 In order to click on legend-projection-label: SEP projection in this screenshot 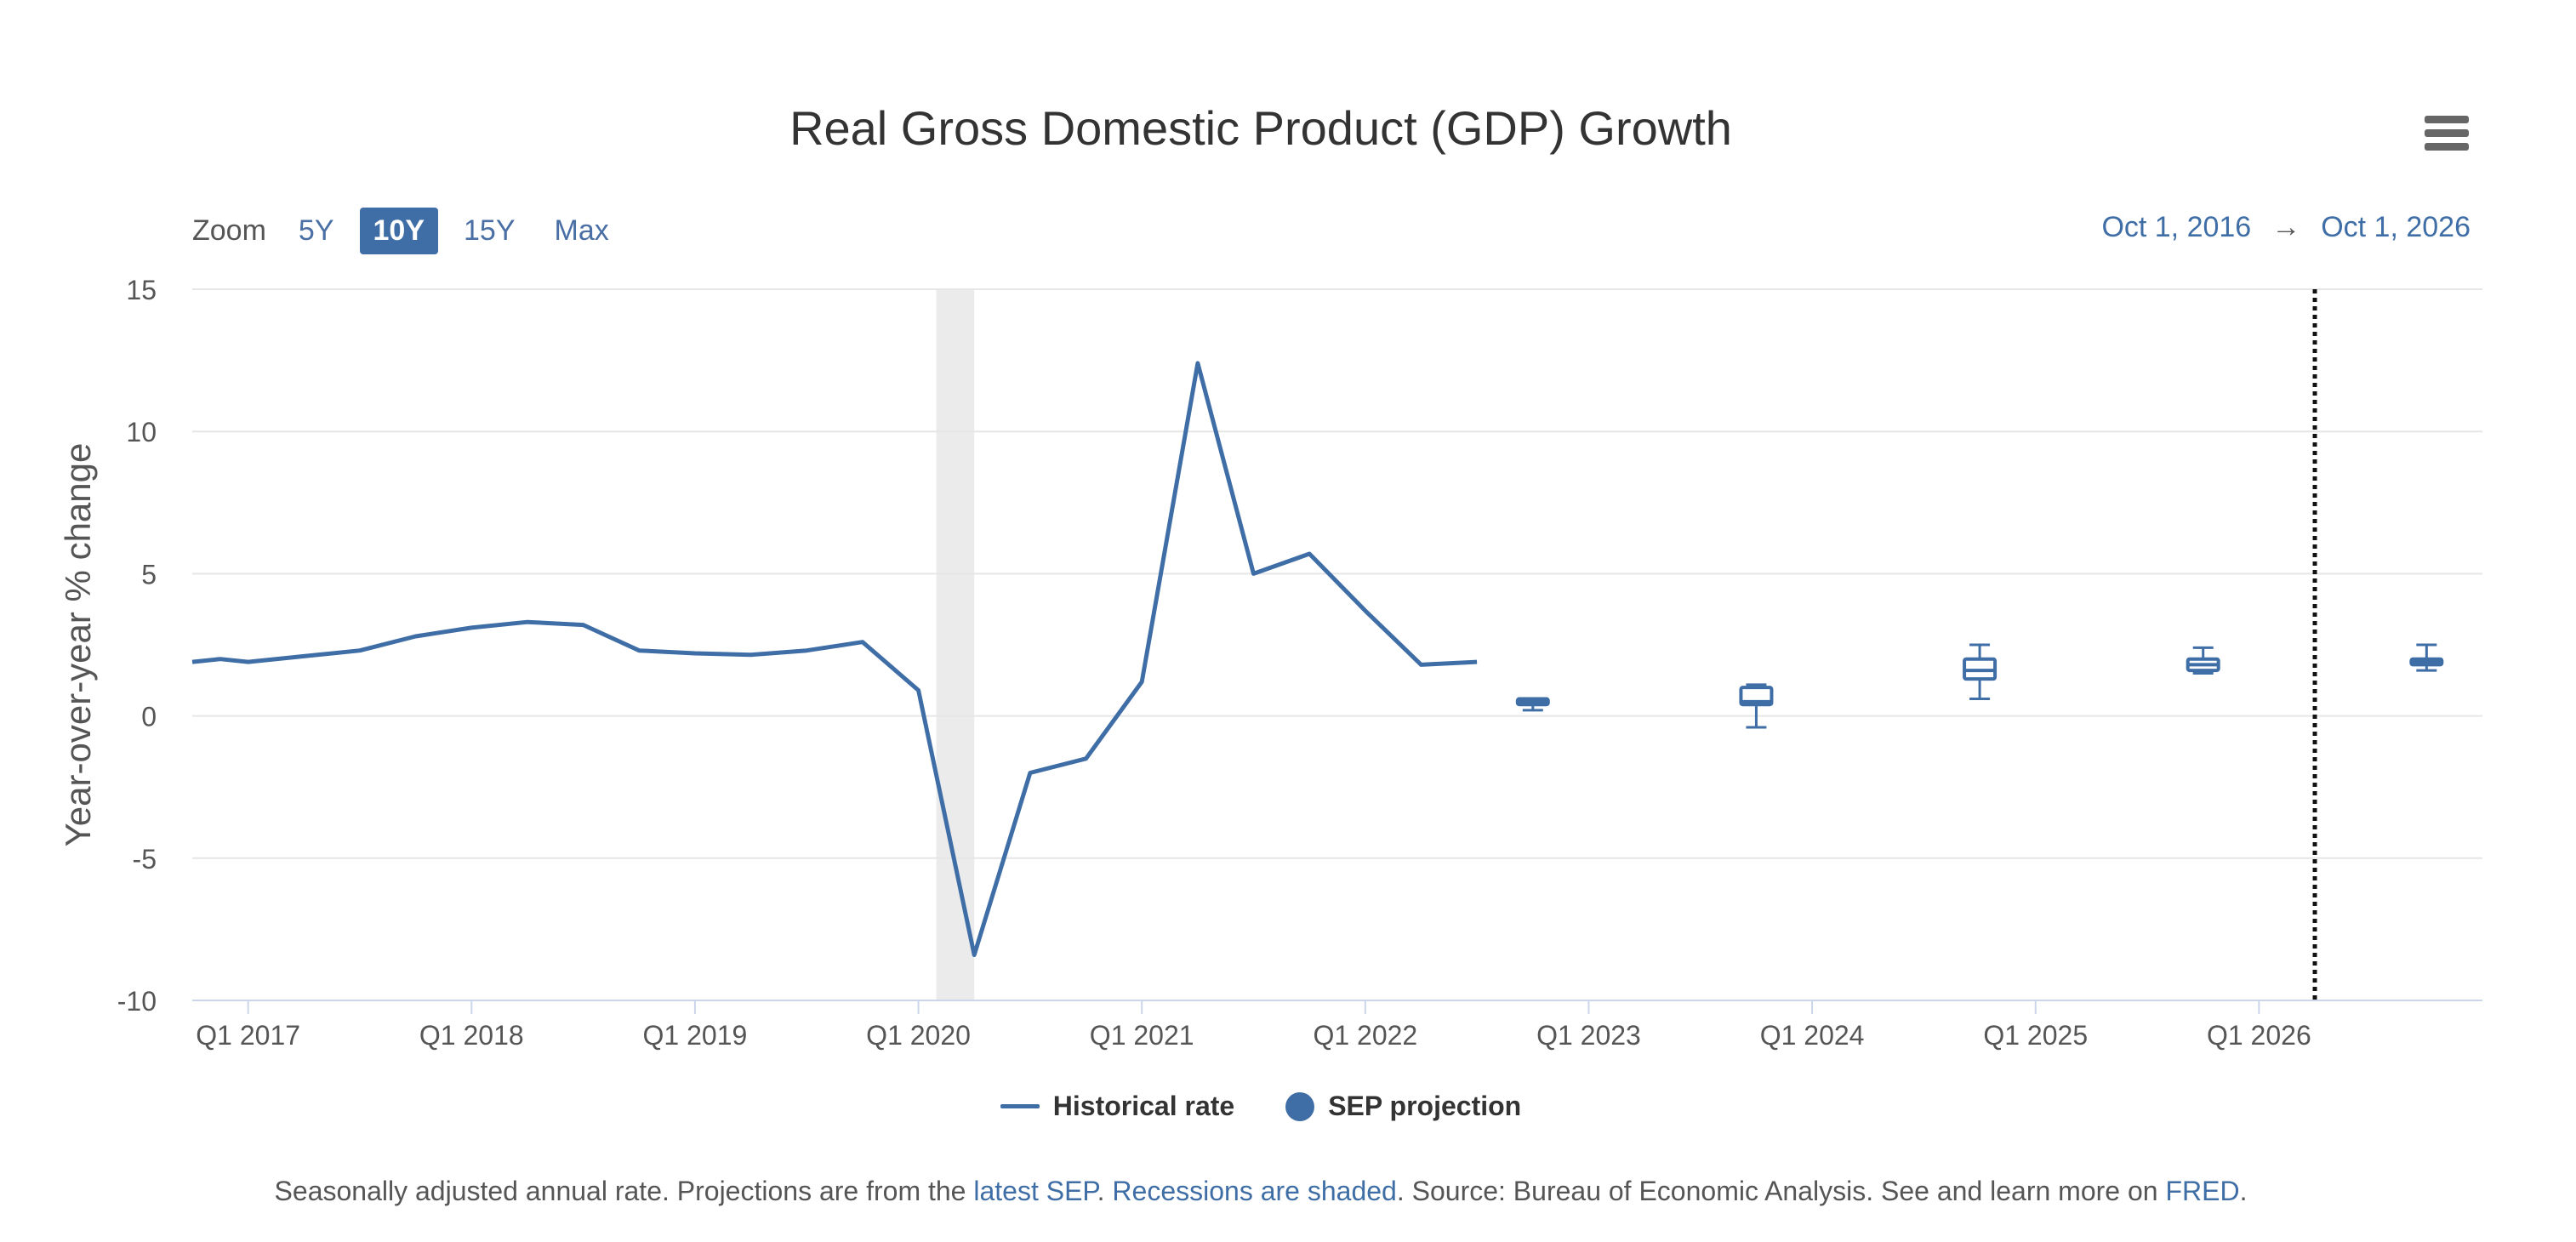, I will do `click(1425, 1106)`.